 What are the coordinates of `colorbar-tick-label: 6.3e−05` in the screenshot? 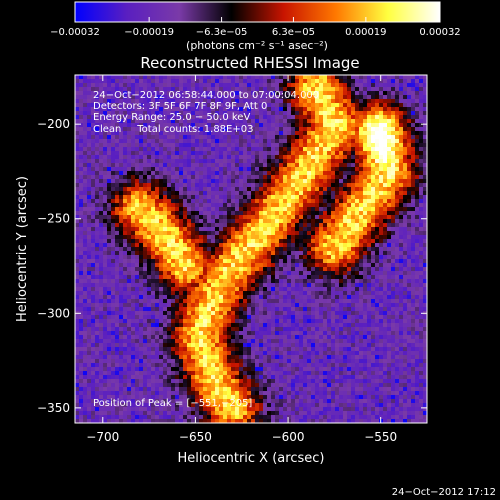 It's located at (293, 32).